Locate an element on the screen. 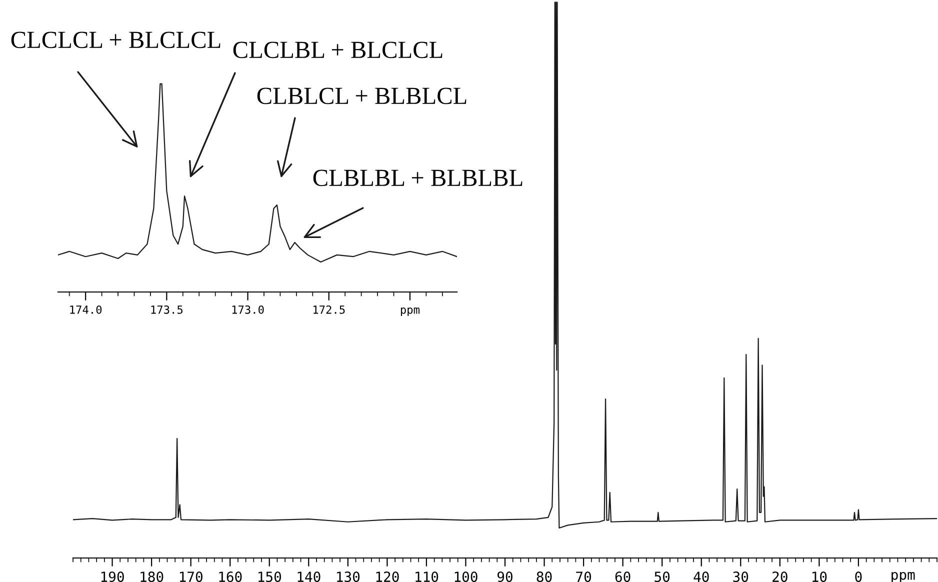  x-tick-label: 174.0 is located at coordinates (86, 309).